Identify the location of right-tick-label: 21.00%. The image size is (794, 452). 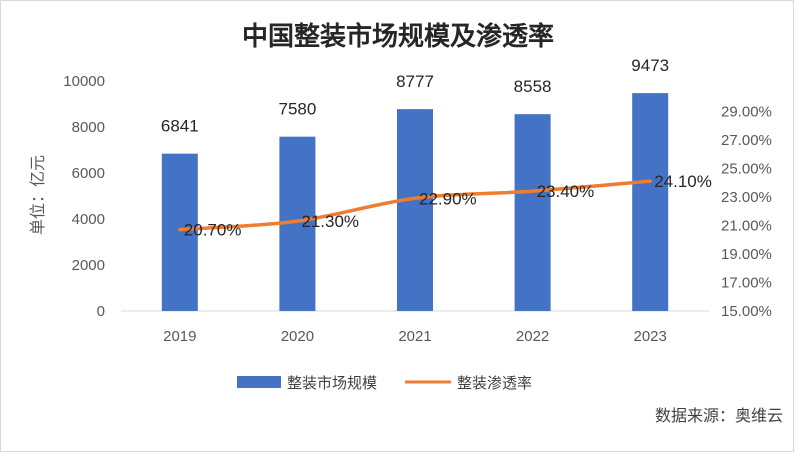
(746, 225).